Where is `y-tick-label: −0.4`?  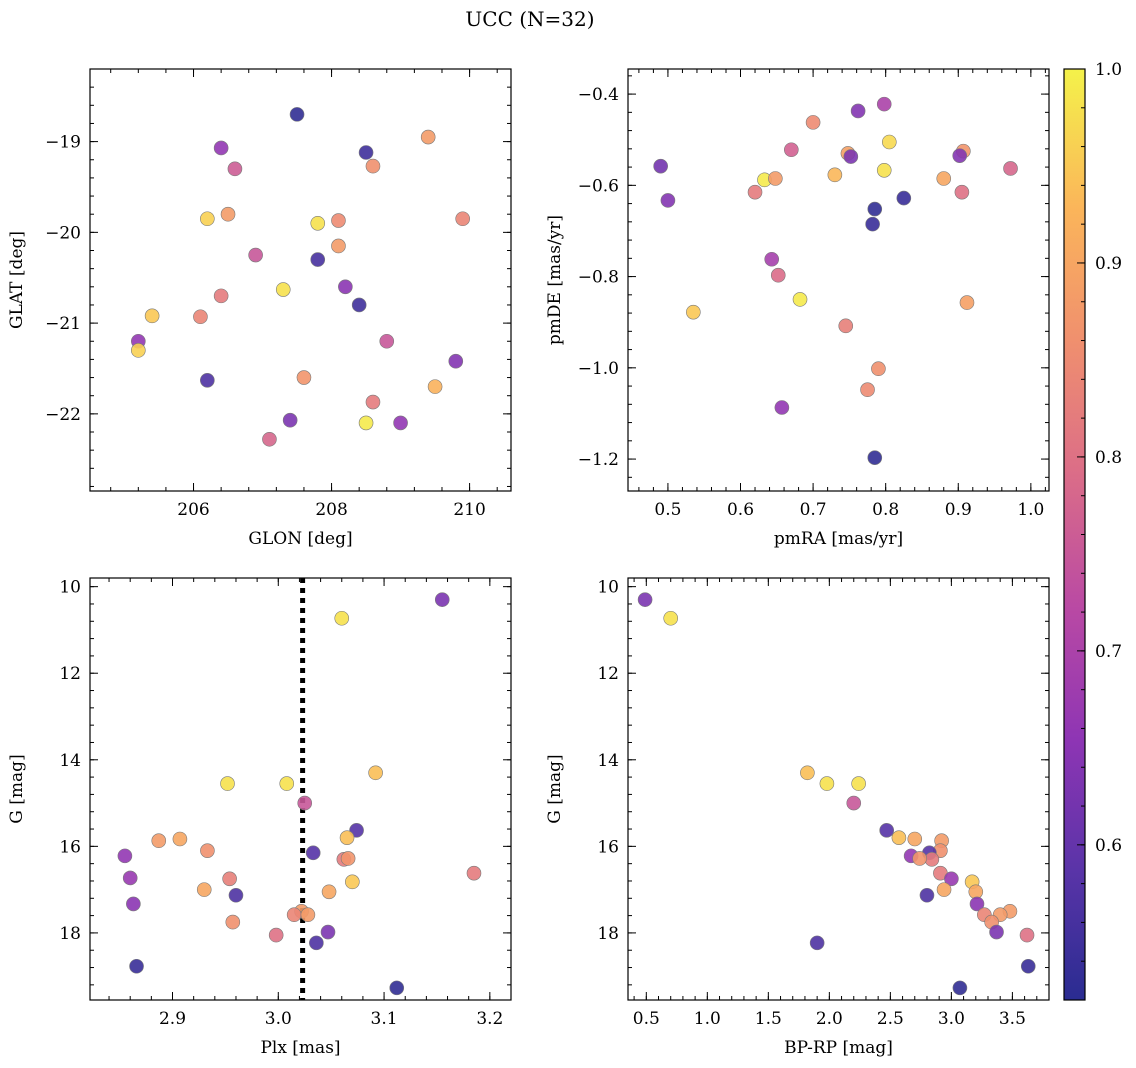
y-tick-label: −0.4 is located at coordinates (598, 95).